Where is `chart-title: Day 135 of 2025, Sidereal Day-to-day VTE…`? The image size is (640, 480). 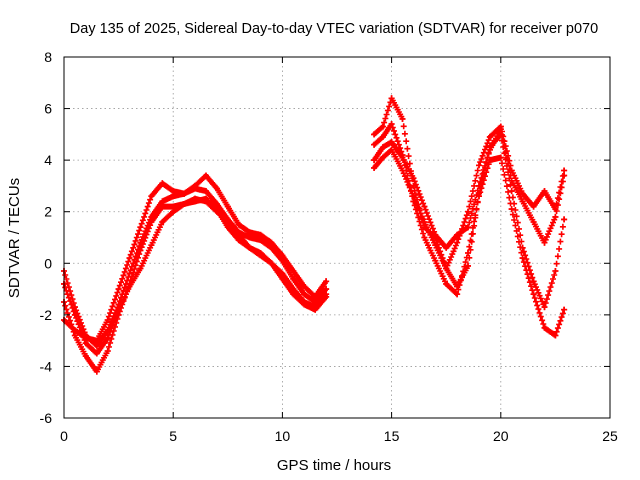
chart-title: Day 135 of 2025, Sidereal Day-to-day VTE… is located at coordinates (334, 29).